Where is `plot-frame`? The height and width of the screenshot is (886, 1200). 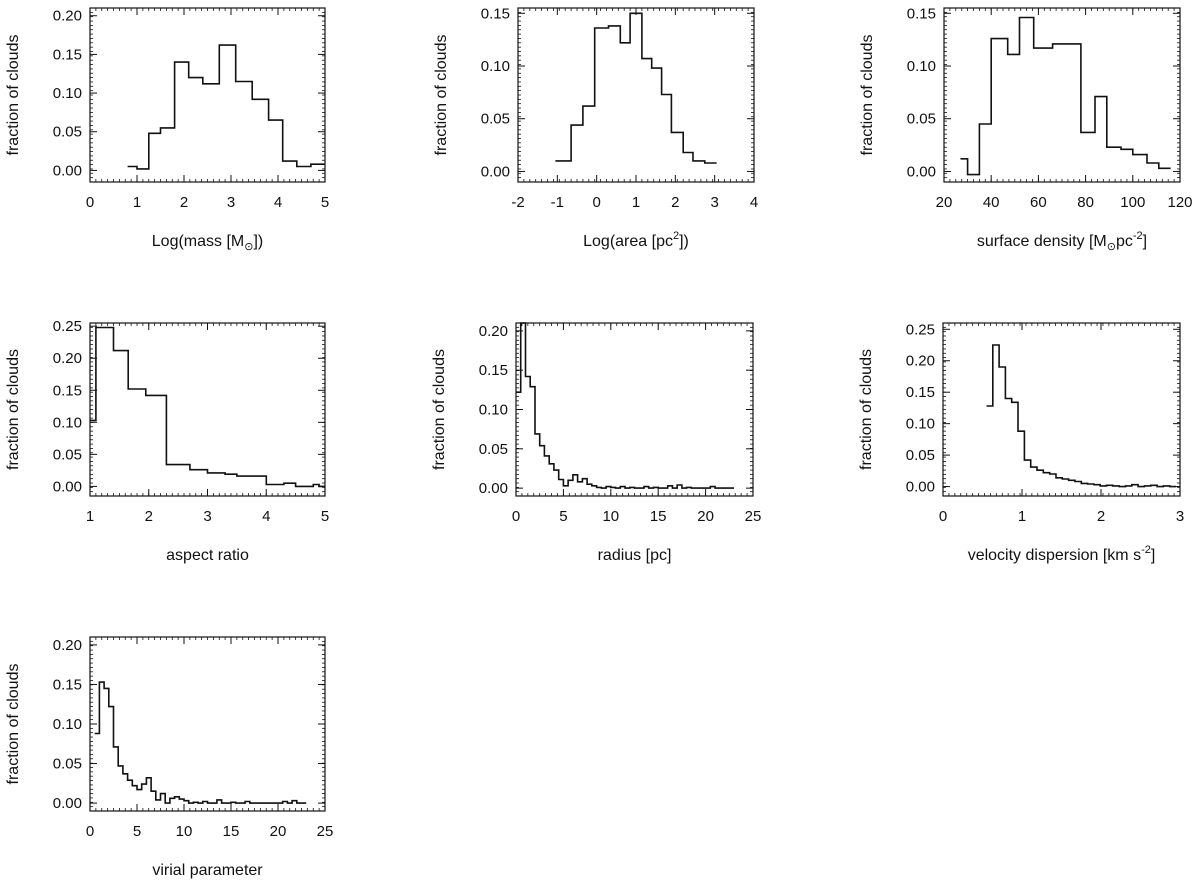 plot-frame is located at coordinates (634, 409).